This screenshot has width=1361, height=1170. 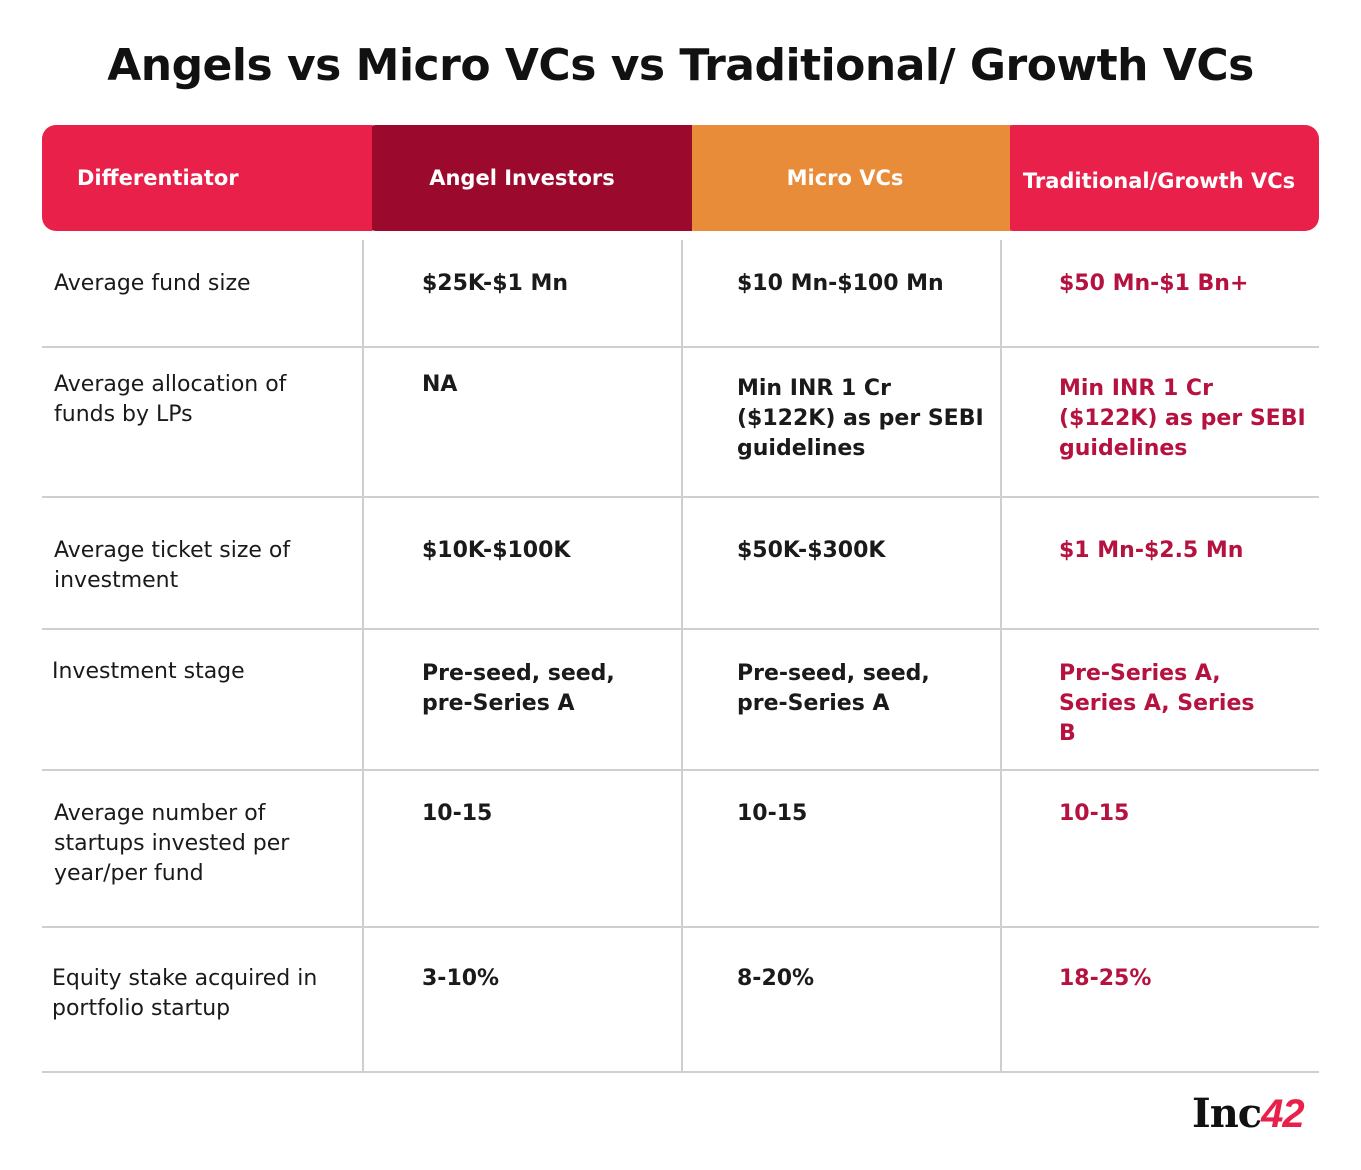 I want to click on header-traditional-label: Traditional/Growth VCs, so click(x=1159, y=181).